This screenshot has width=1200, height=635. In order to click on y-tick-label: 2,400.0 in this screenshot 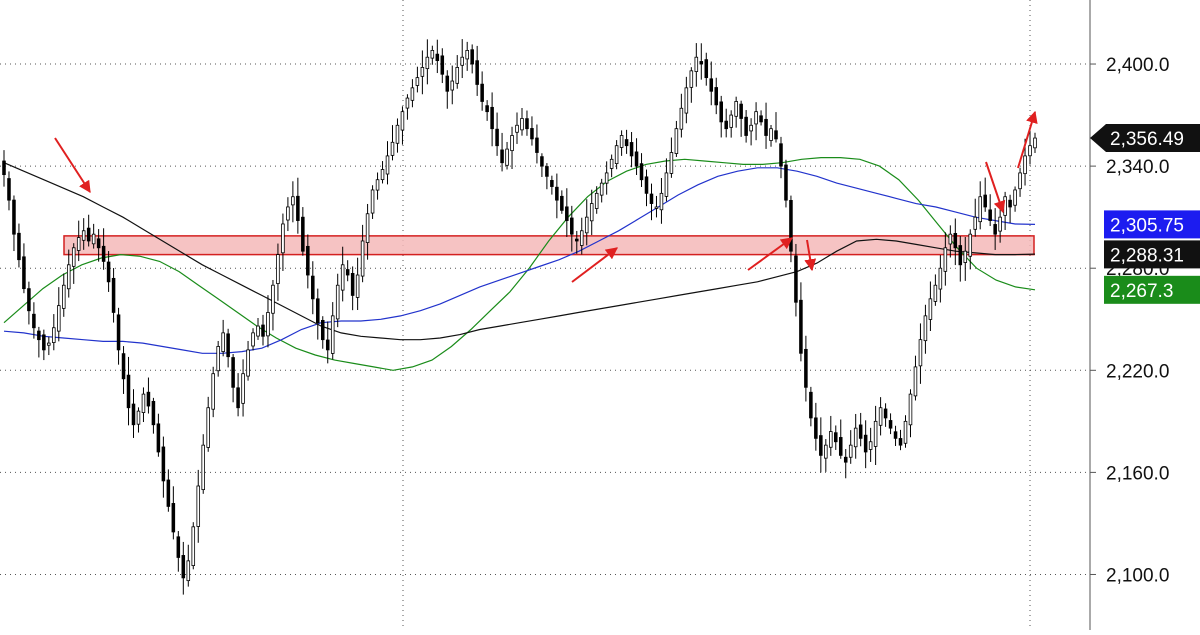, I will do `click(1137, 65)`.